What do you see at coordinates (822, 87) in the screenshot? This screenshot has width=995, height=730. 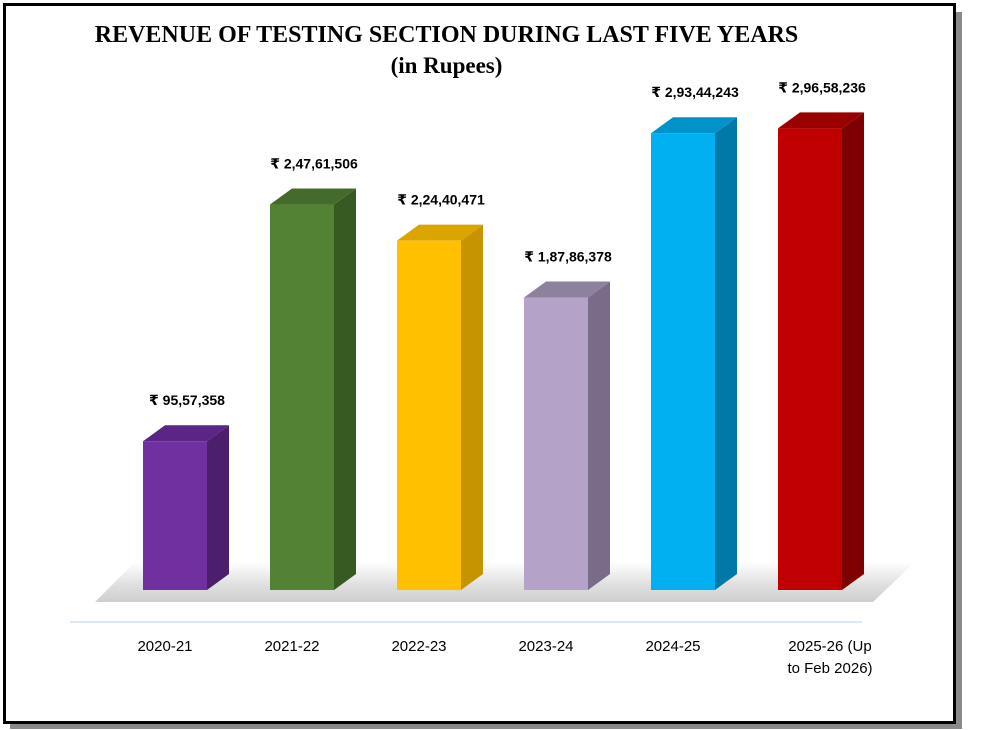 I see `data-label: ₹ 2,96,58,236` at bounding box center [822, 87].